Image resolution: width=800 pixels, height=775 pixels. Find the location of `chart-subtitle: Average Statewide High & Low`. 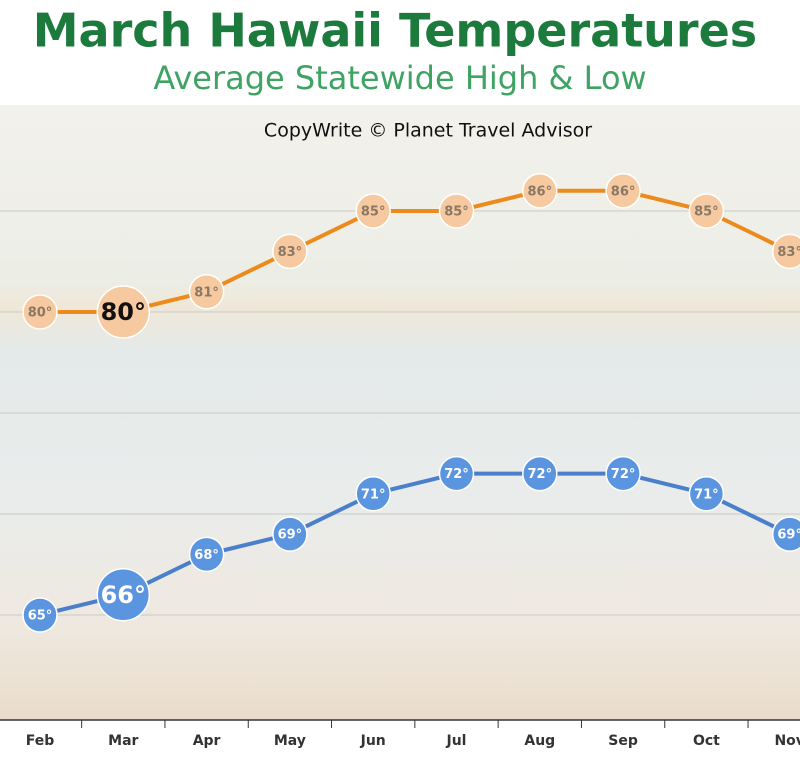

chart-subtitle: Average Statewide High & Low is located at coordinates (399, 78).